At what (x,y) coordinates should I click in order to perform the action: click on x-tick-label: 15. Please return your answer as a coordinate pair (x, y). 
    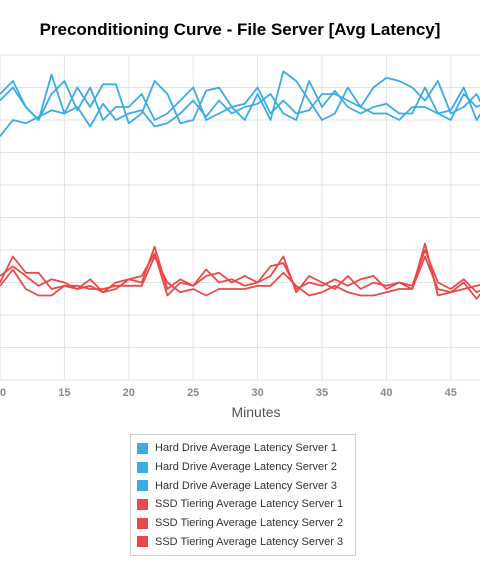
    Looking at the image, I should click on (64, 393).